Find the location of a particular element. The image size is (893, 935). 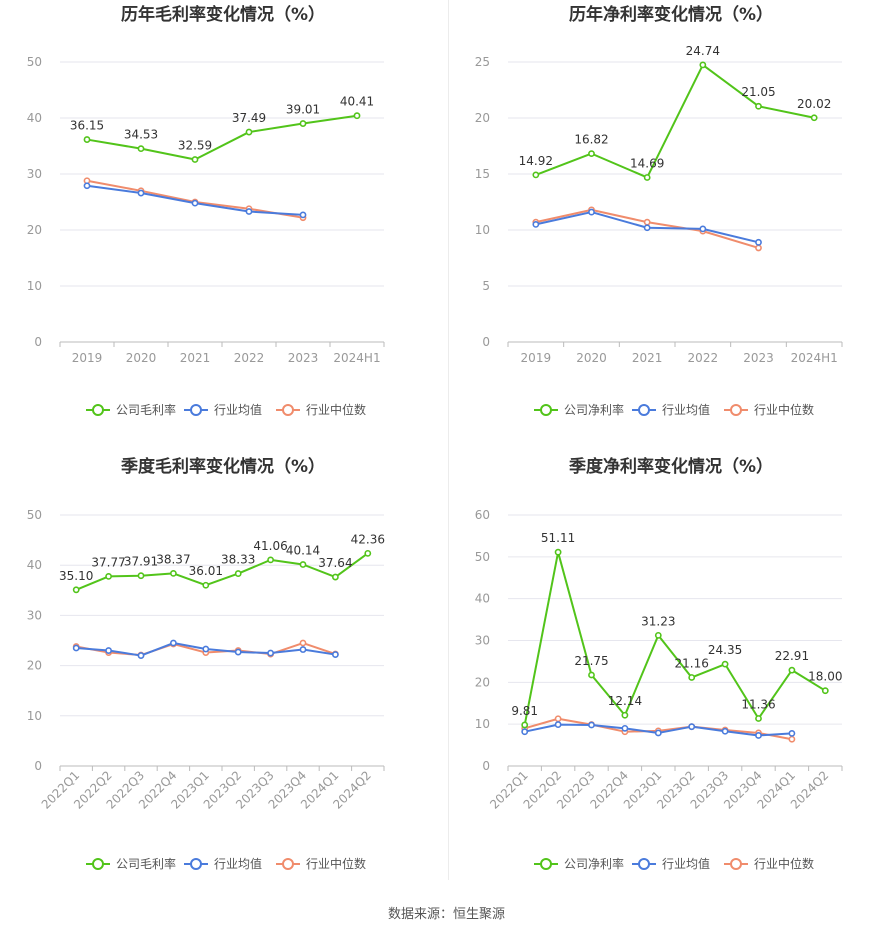

y-tick-label: 50 is located at coordinates (482, 557).